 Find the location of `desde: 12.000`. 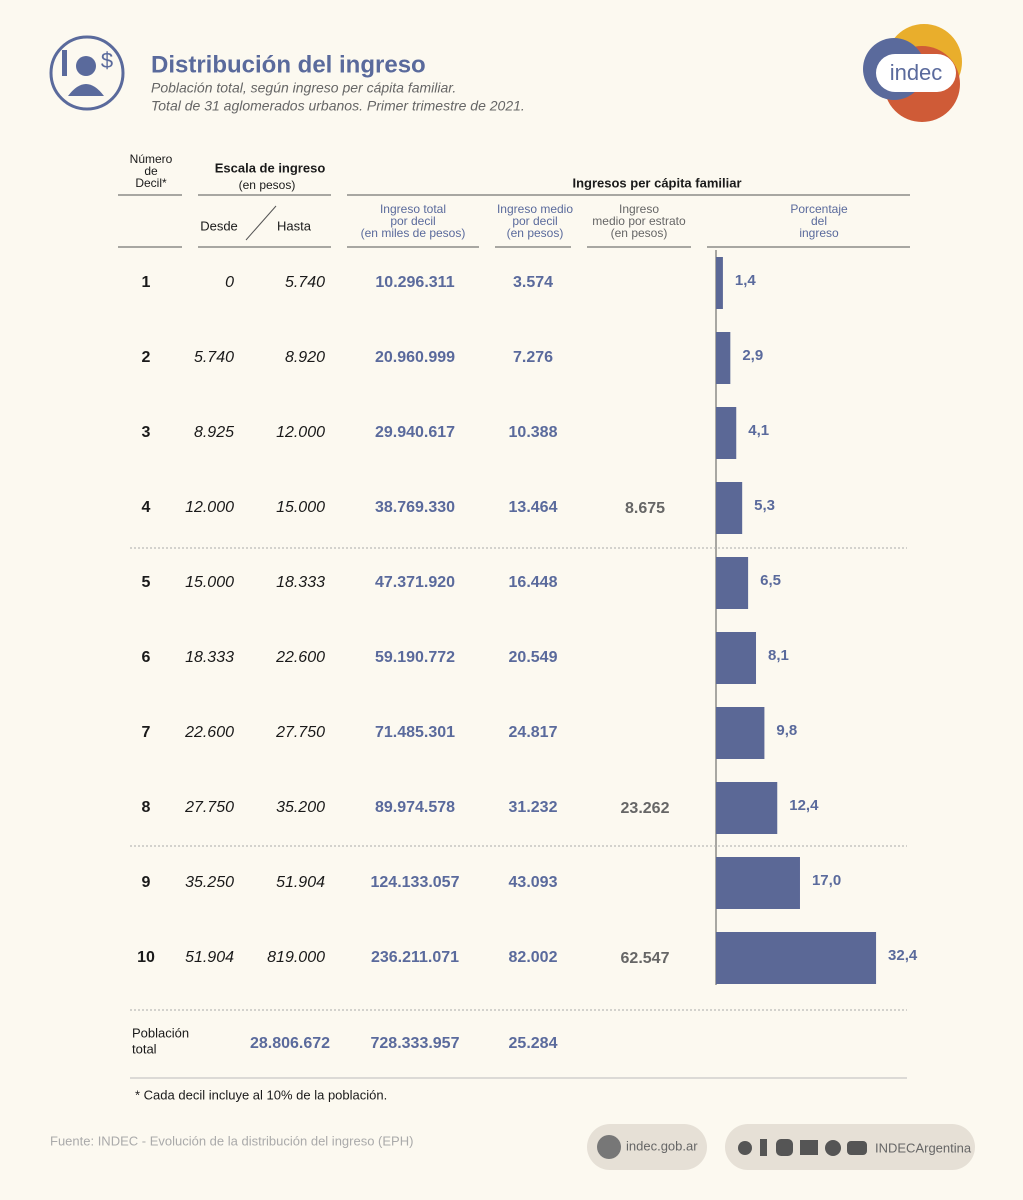

desde: 12.000 is located at coordinates (209, 507).